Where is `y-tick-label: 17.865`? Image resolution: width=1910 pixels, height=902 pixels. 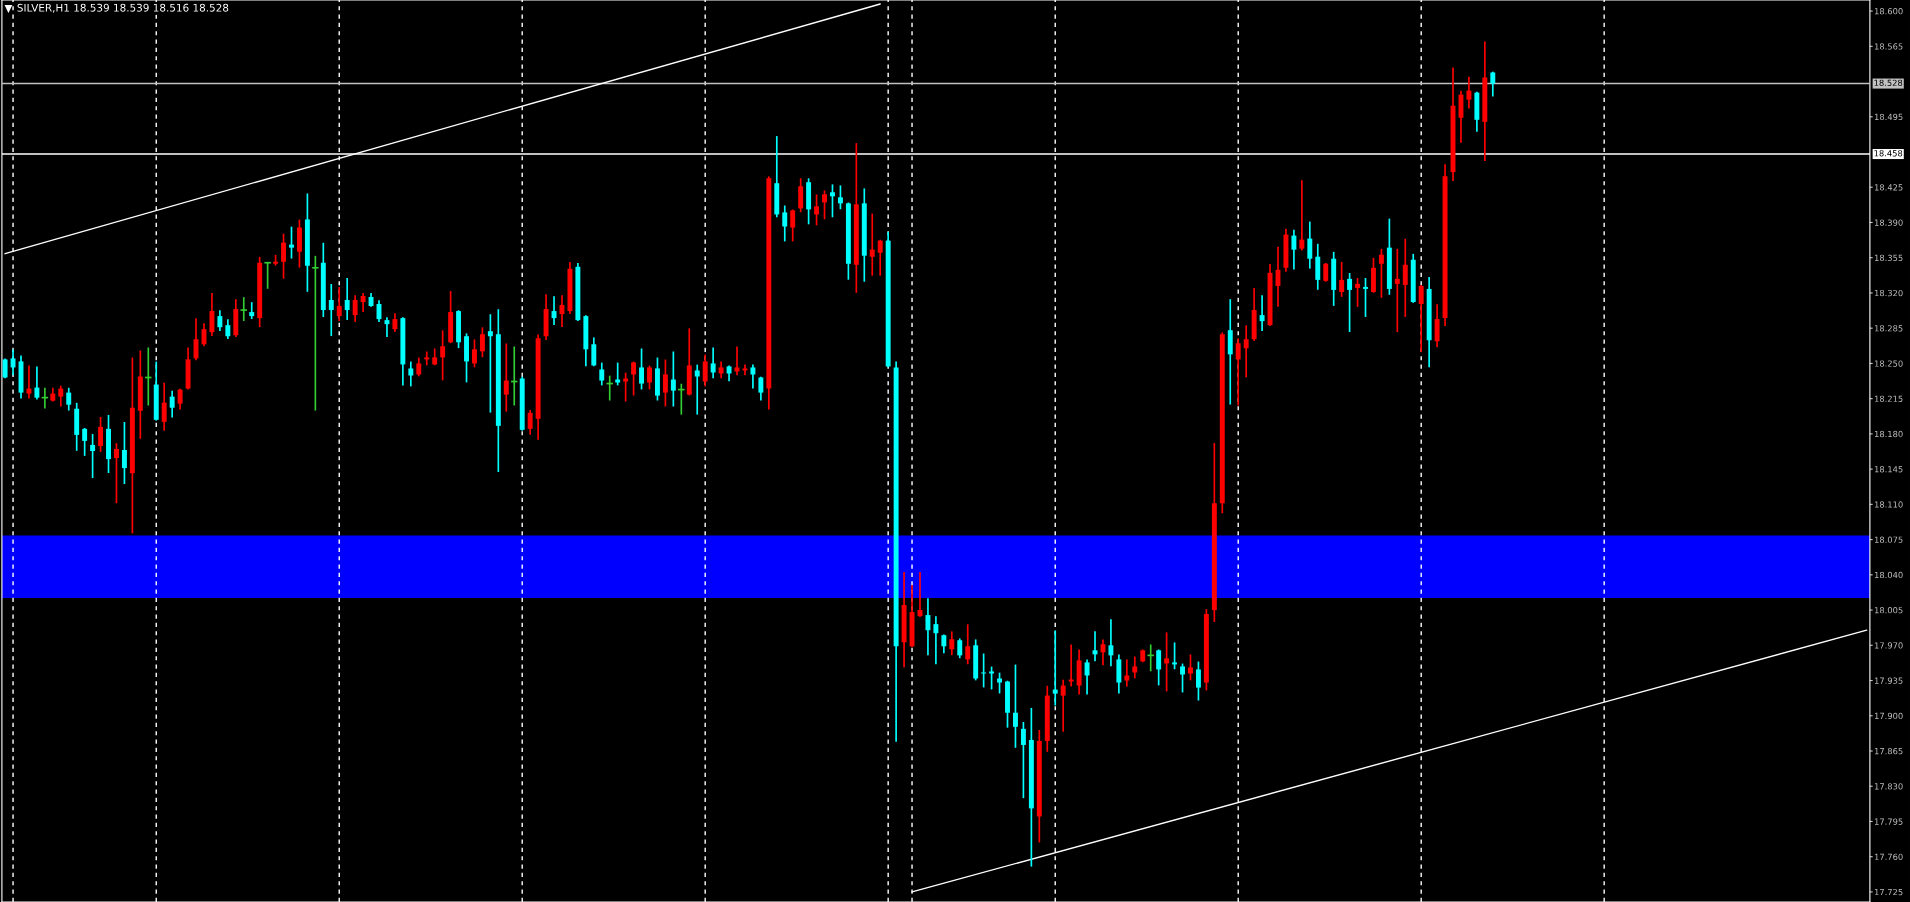
y-tick-label: 17.865 is located at coordinates (1888, 751).